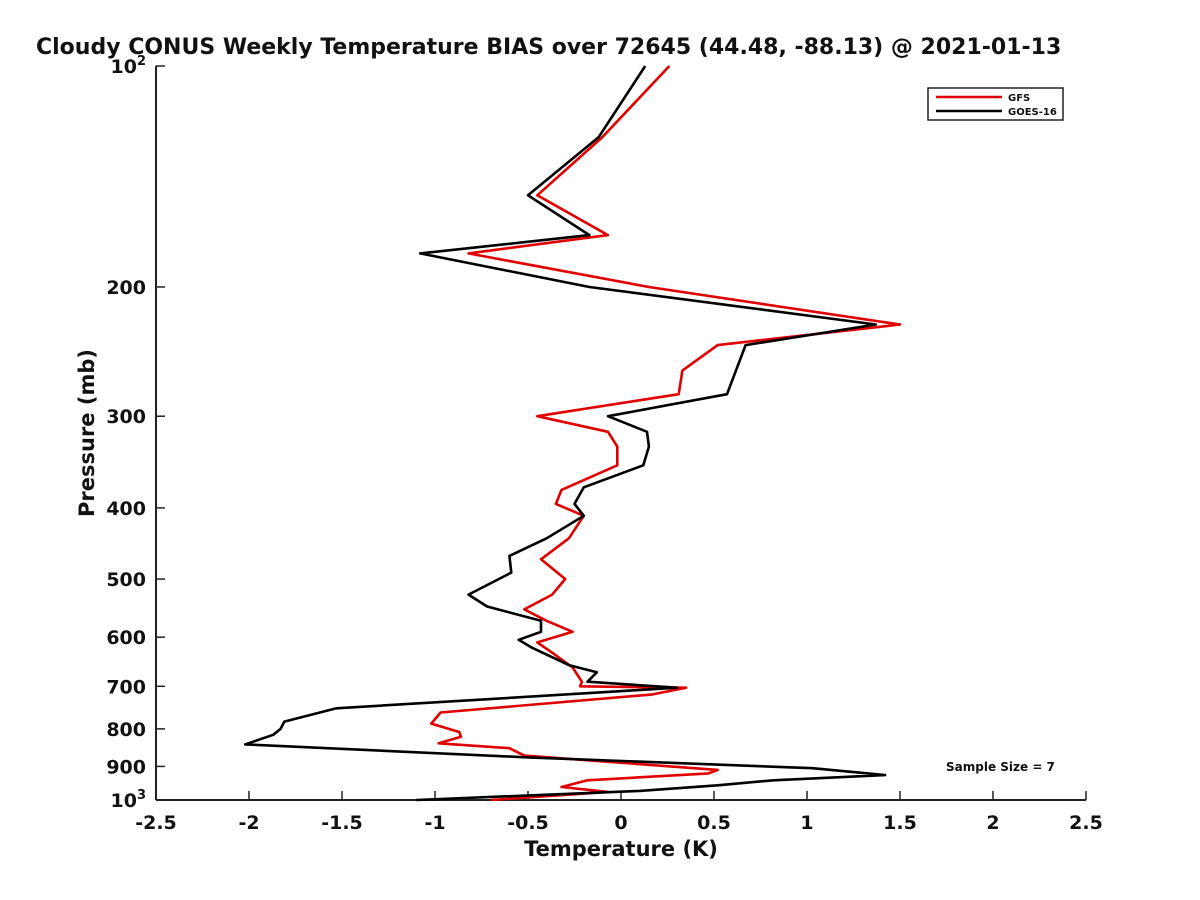  What do you see at coordinates (156, 823) in the screenshot?
I see `x-tick-label: -2.5` at bounding box center [156, 823].